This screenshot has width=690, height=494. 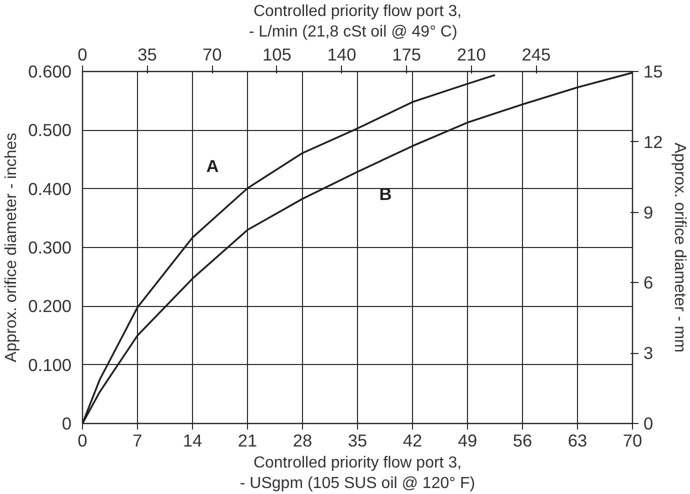 I want to click on y2-tick-label: 12, so click(x=653, y=142).